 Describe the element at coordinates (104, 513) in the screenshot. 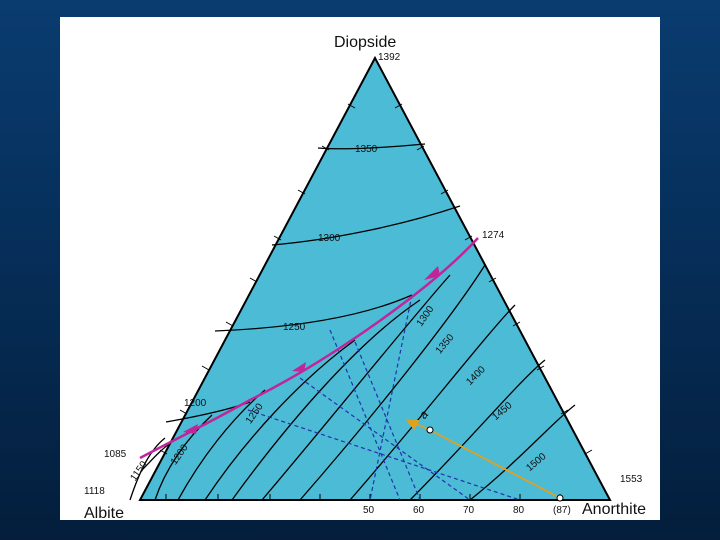

I see `vertex-label-albite: Albite` at that location.